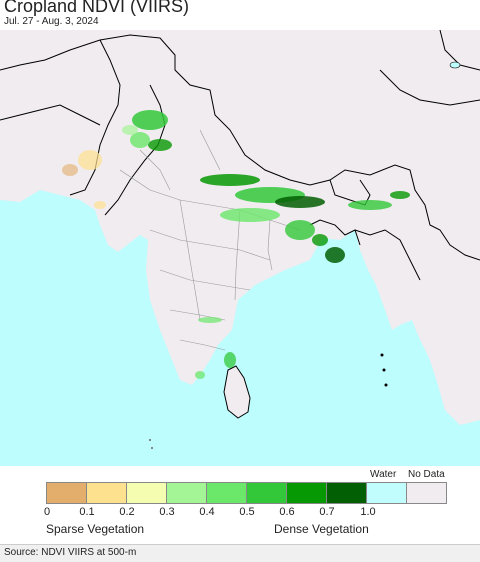  I want to click on legend-tick: 0.4, so click(207, 512).